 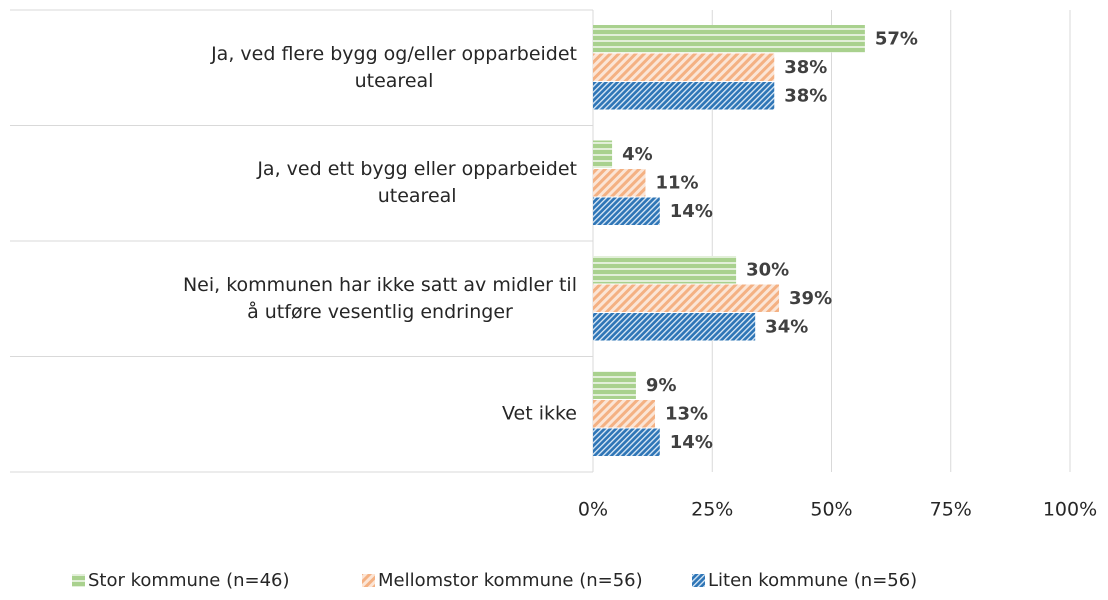 What do you see at coordinates (686, 413) in the screenshot?
I see `data-label: 13%` at bounding box center [686, 413].